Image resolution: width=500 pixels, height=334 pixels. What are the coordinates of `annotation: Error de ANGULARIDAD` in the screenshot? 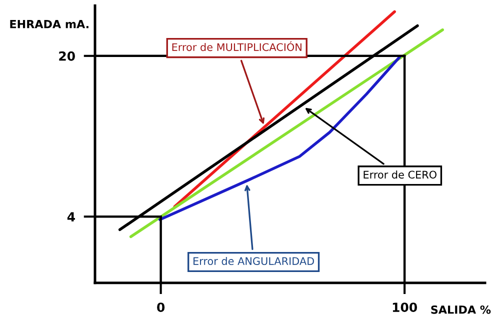 It's located at (254, 261).